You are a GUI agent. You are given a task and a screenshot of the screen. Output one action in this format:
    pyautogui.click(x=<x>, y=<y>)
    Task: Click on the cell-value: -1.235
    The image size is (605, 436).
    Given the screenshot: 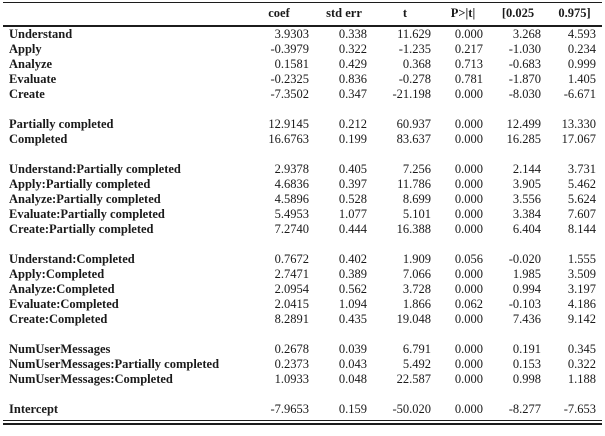 What is the action you would take?
    pyautogui.click(x=414, y=49)
    